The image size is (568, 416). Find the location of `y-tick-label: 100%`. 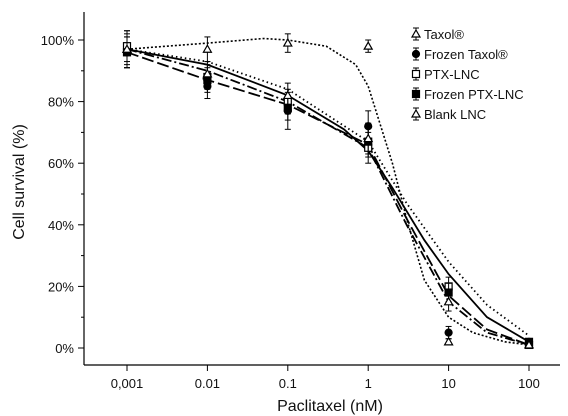

y-tick-label: 100% is located at coordinates (58, 40).